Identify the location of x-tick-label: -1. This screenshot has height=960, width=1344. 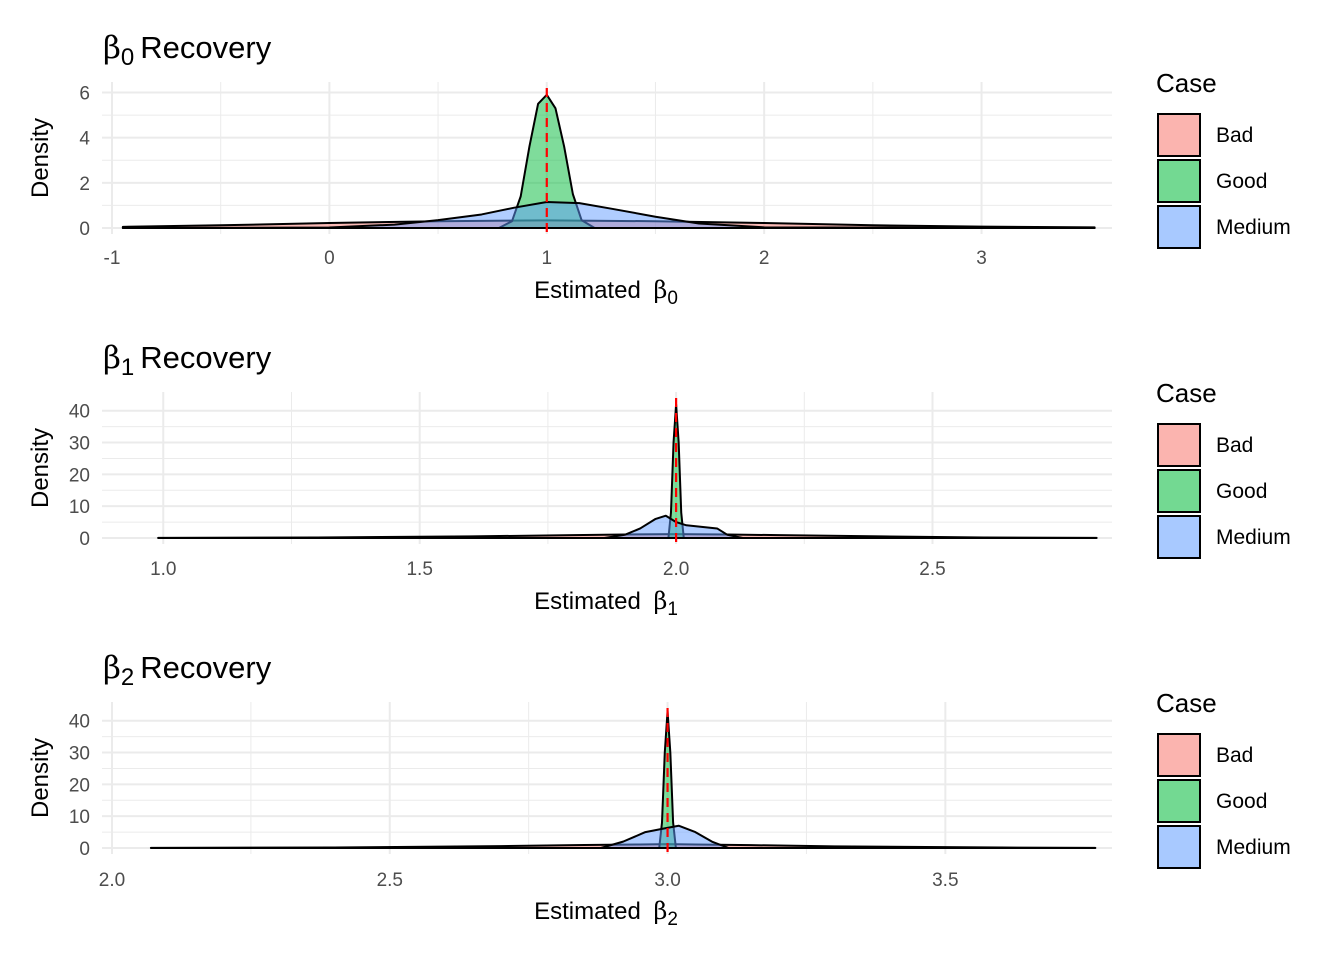
(112, 258).